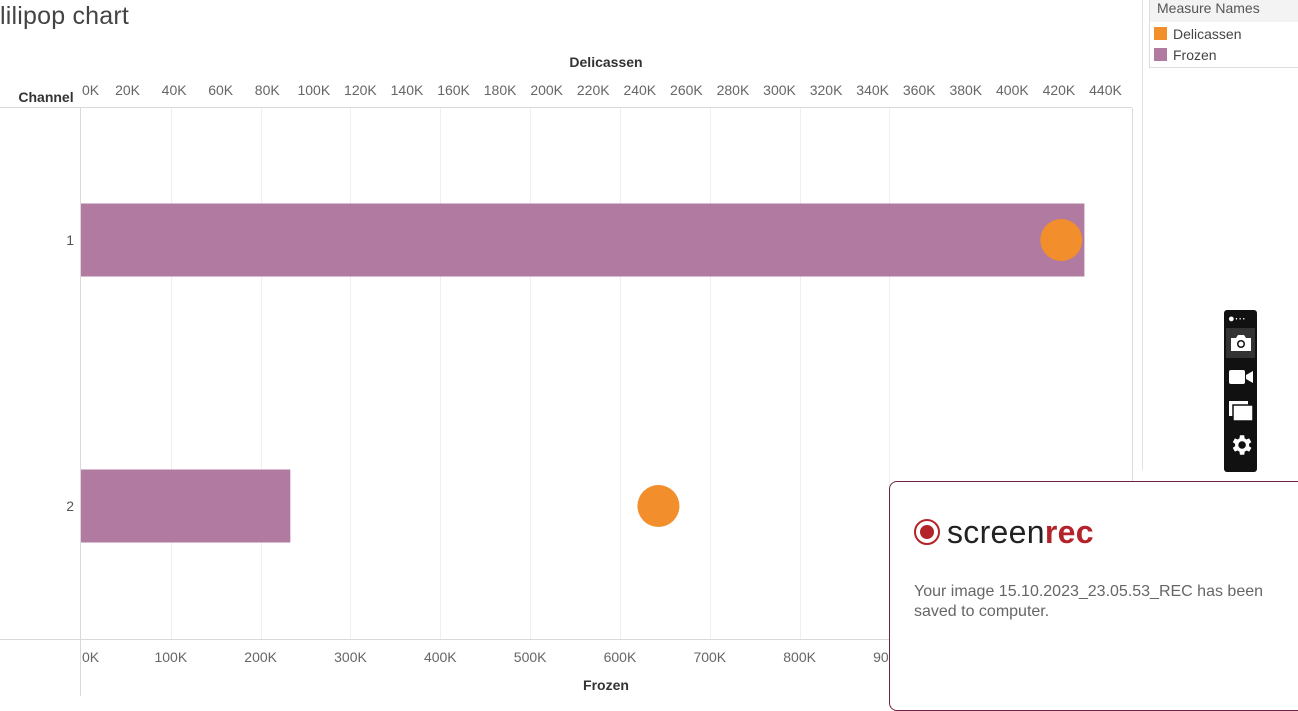  Describe the element at coordinates (440, 657) in the screenshot. I see `bottom-tick-label: 400K` at that location.